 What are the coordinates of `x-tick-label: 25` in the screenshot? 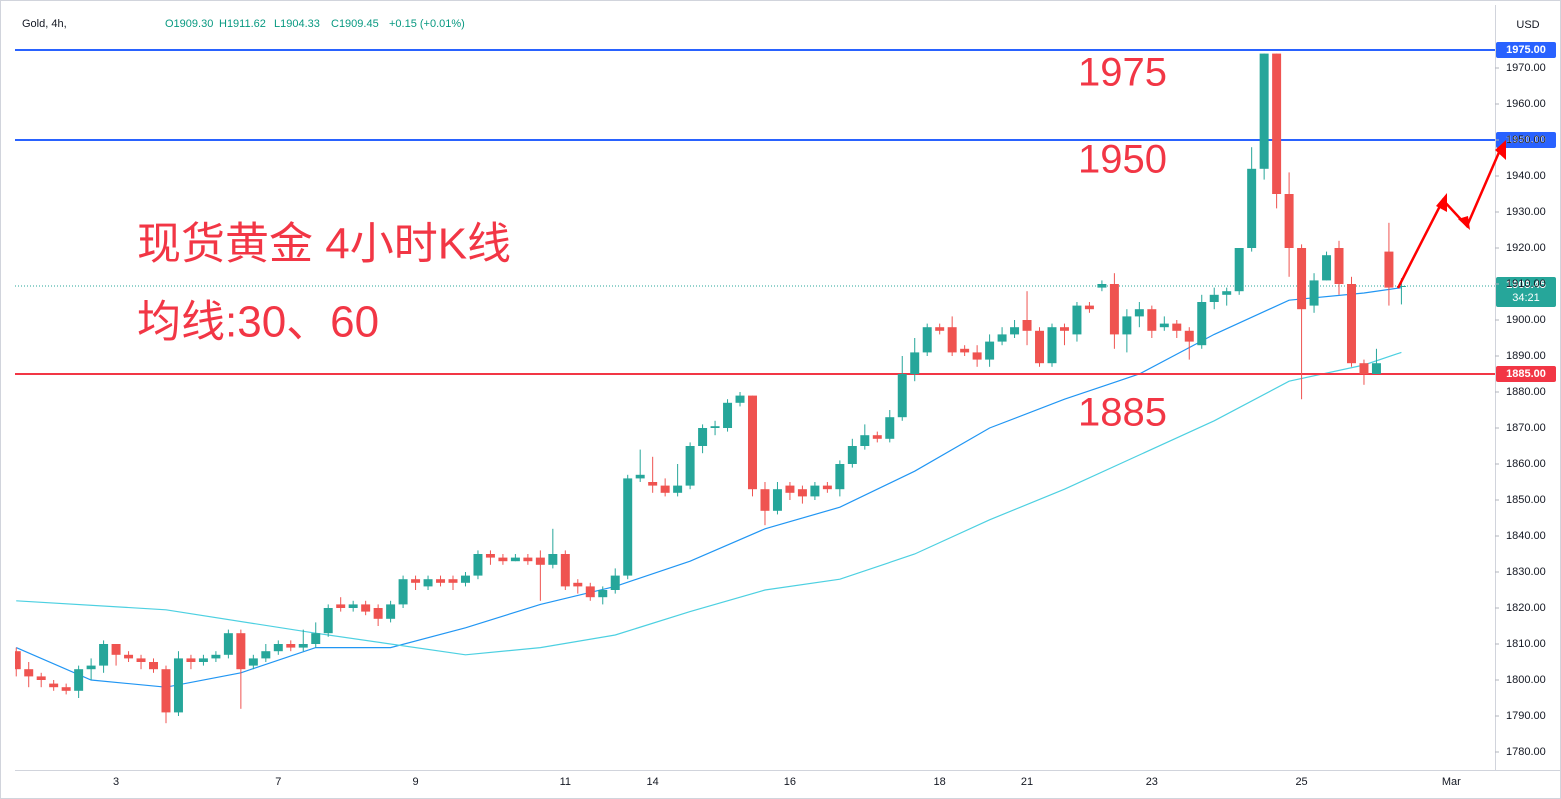 It's located at (1301, 782).